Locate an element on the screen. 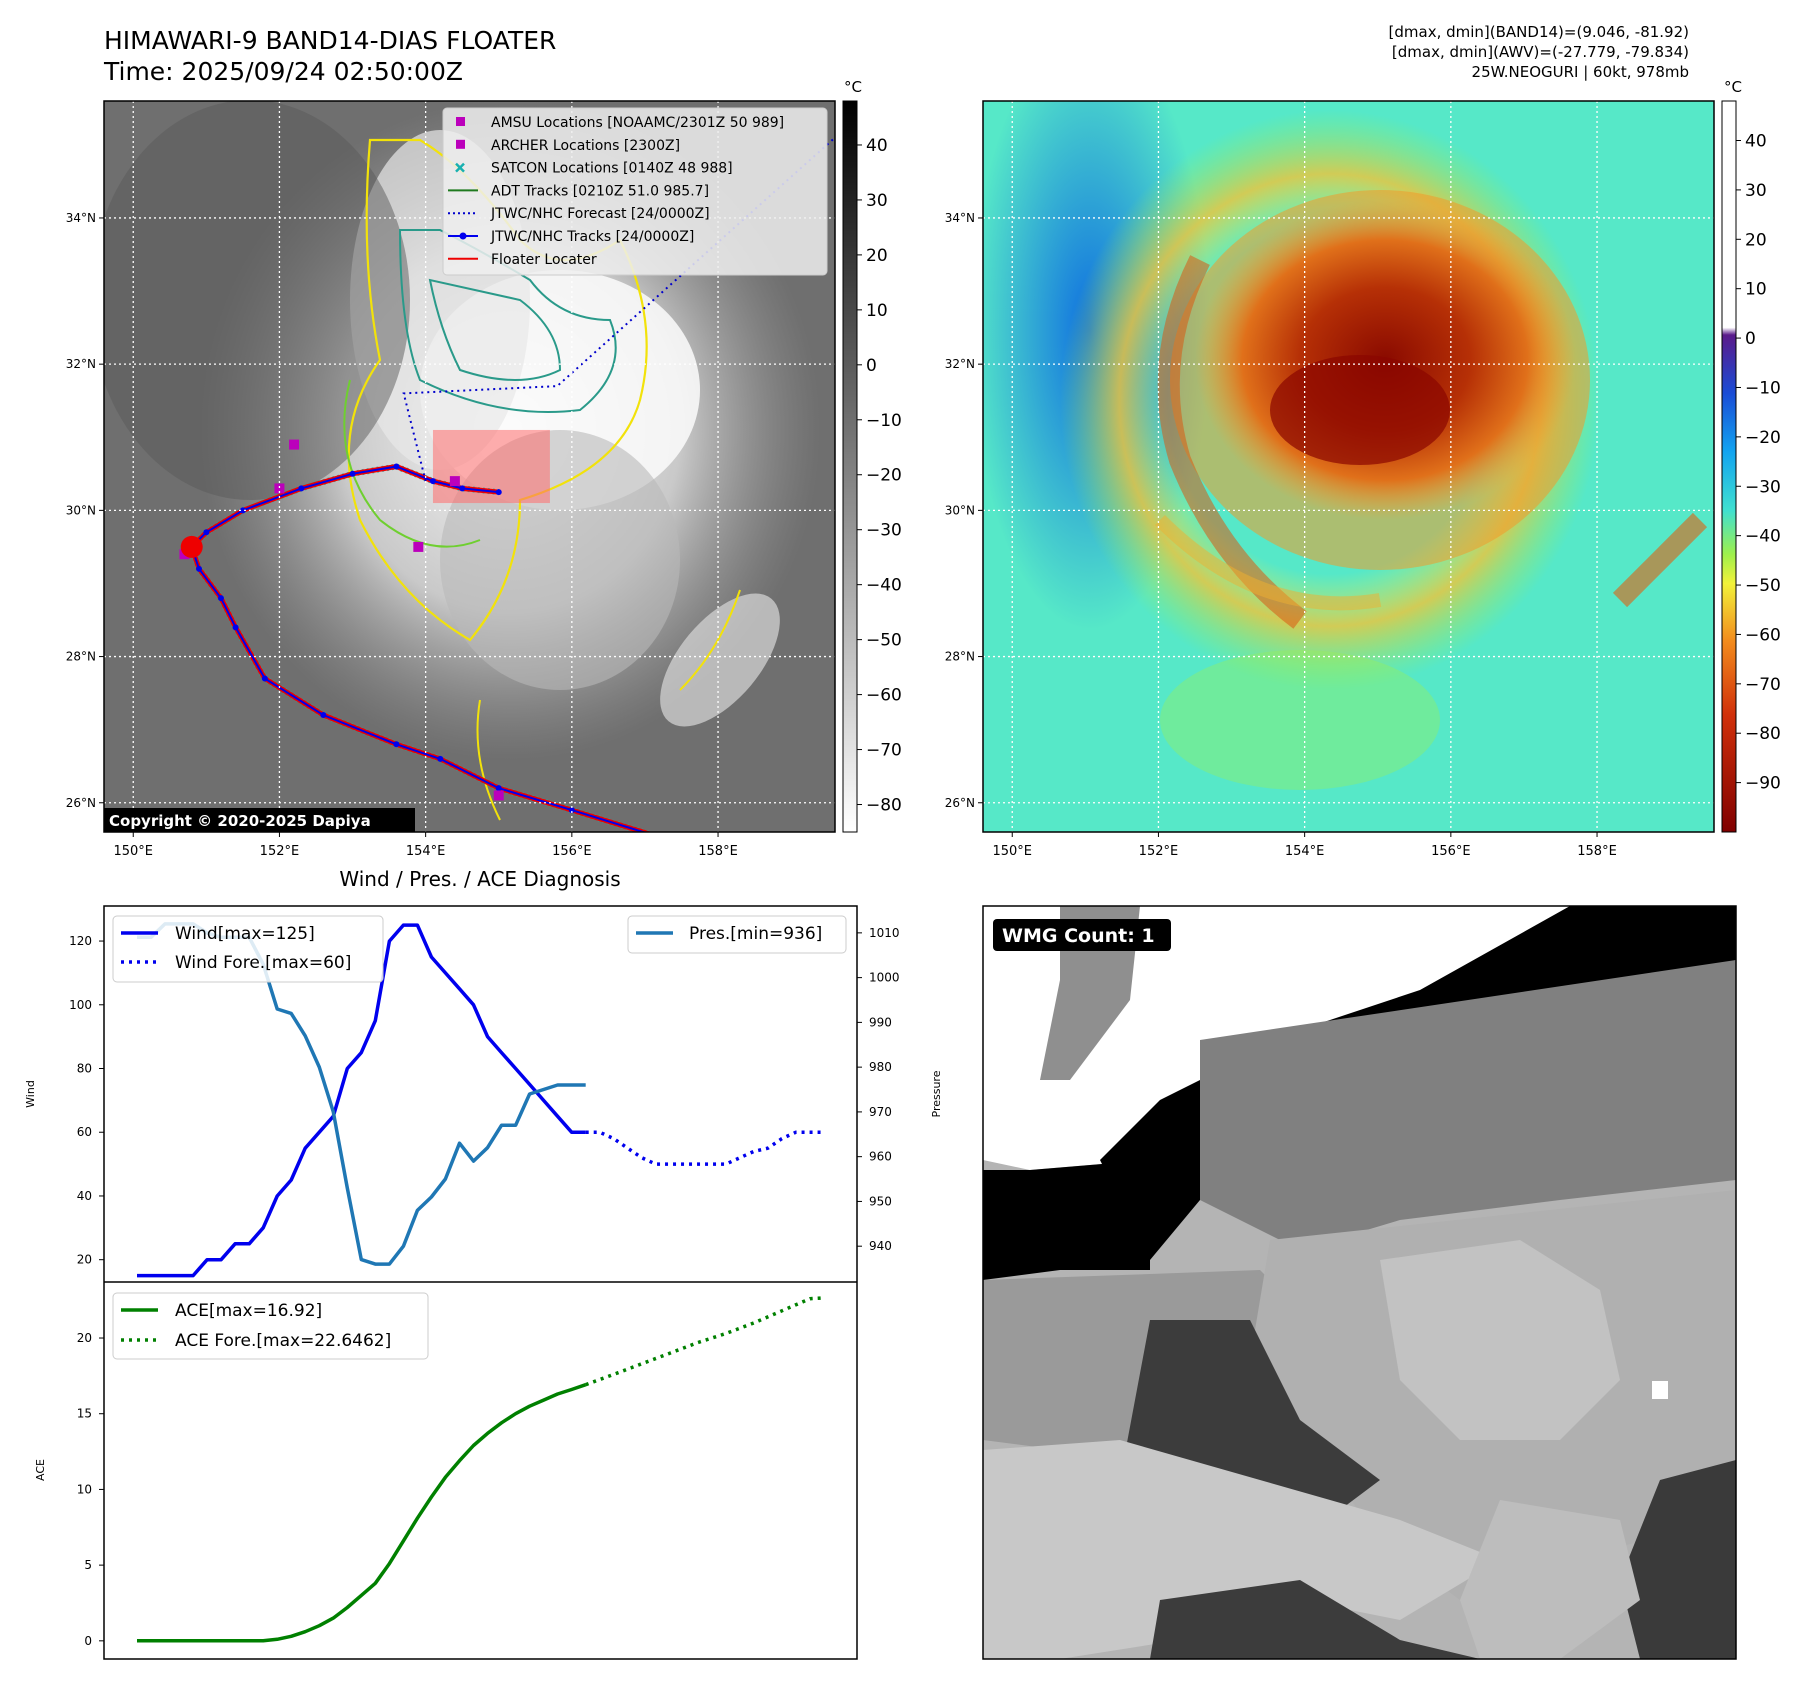 The height and width of the screenshot is (1690, 1797). legend-label: ADT Tracks [0210Z 51.0 985.7] is located at coordinates (600, 191).